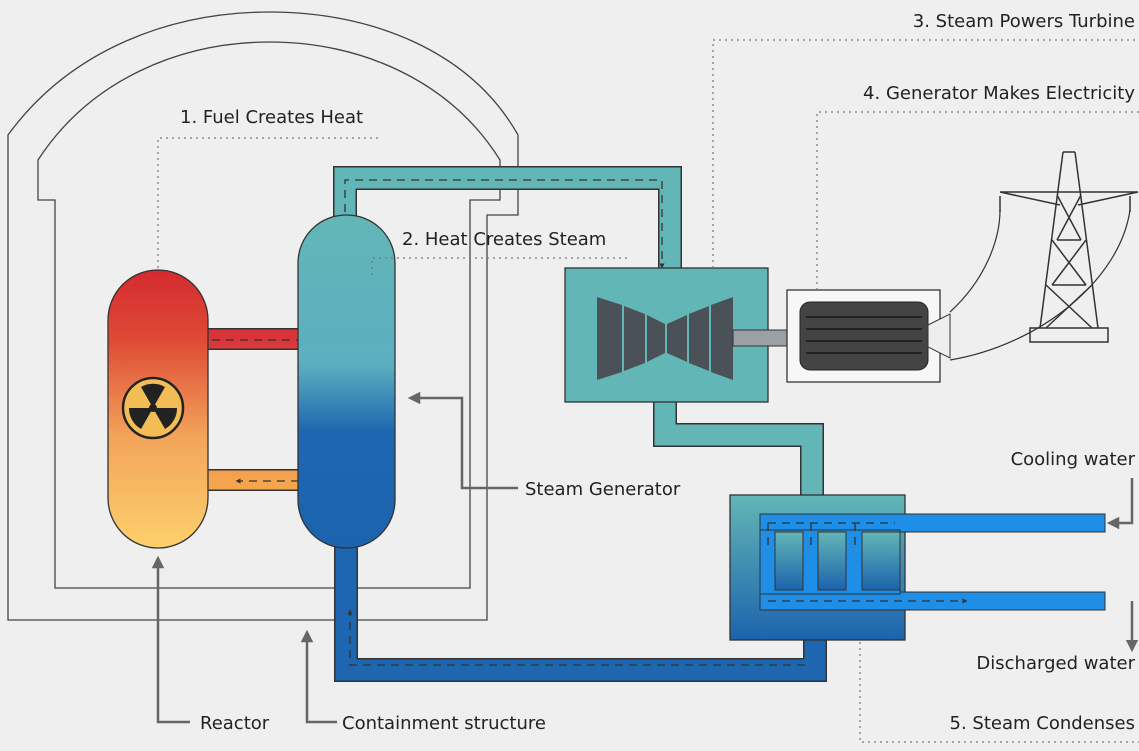 The image size is (1139, 751). What do you see at coordinates (346, 381) in the screenshot?
I see `steam-generator` at bounding box center [346, 381].